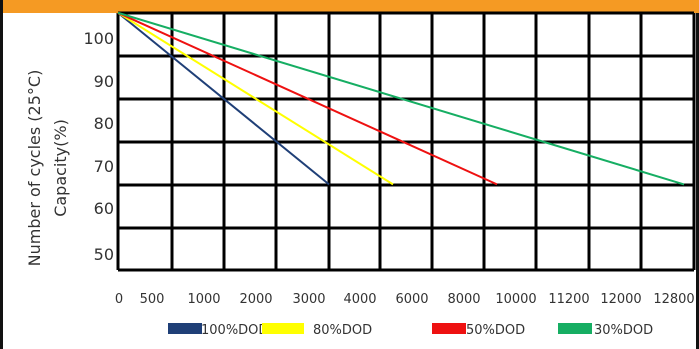 The image size is (699, 349). What do you see at coordinates (60, 168) in the screenshot?
I see `y-axis-title-line2: Capacity(%)` at bounding box center [60, 168].